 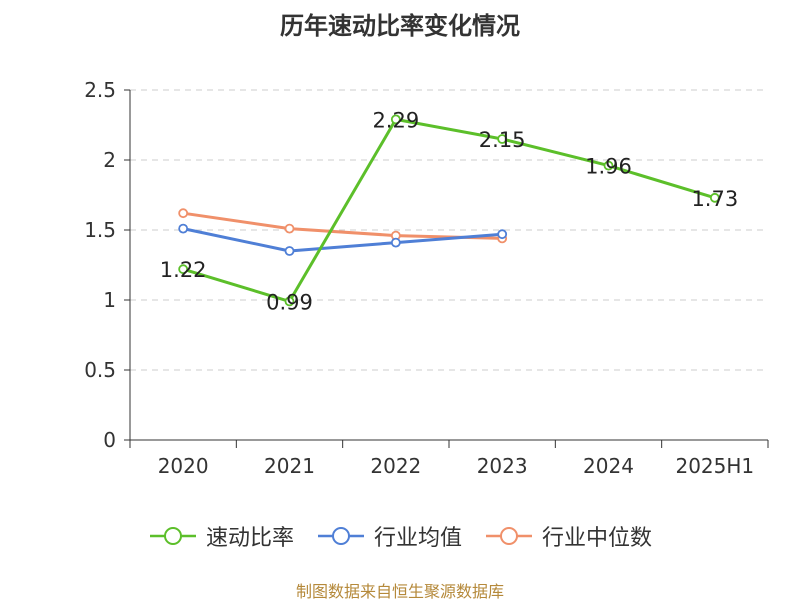 I want to click on data-label: 0.99, so click(x=289, y=302).